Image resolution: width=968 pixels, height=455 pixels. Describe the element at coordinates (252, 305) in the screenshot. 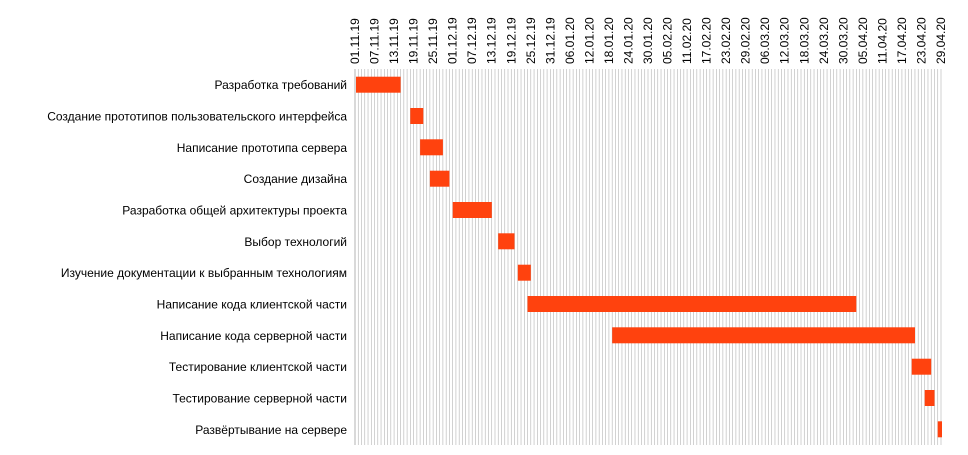

I see `task-label: Написание кода клиентской части` at that location.